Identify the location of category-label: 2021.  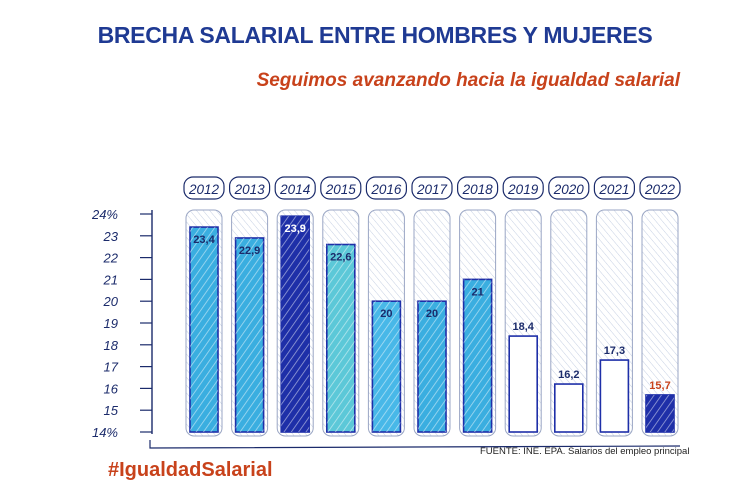
(613, 189).